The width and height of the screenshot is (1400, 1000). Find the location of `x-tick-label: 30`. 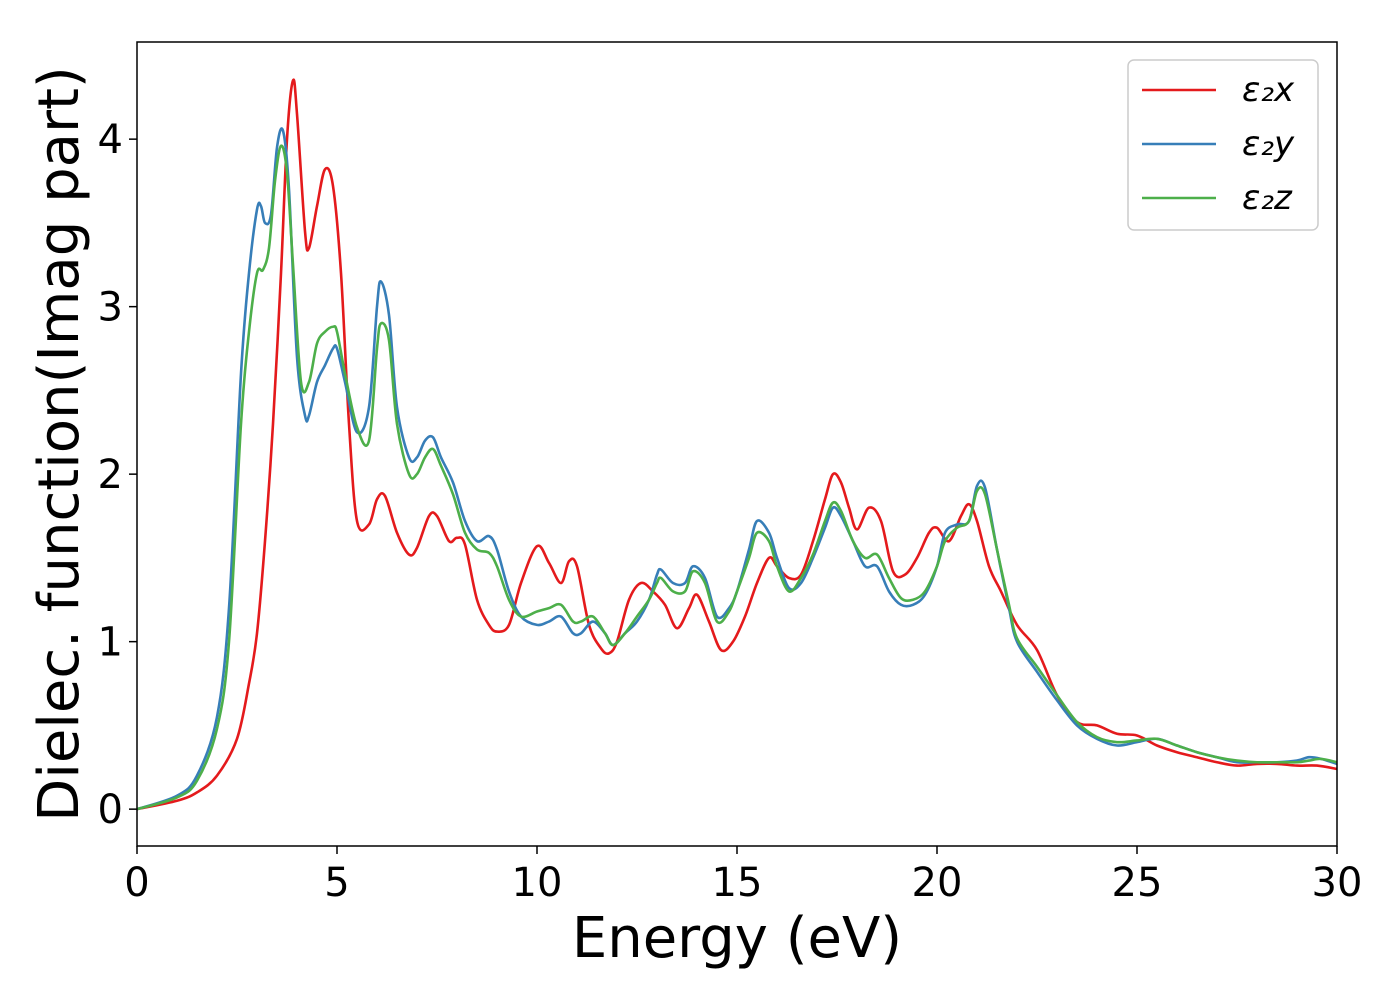

x-tick-label: 30 is located at coordinates (1337, 883).